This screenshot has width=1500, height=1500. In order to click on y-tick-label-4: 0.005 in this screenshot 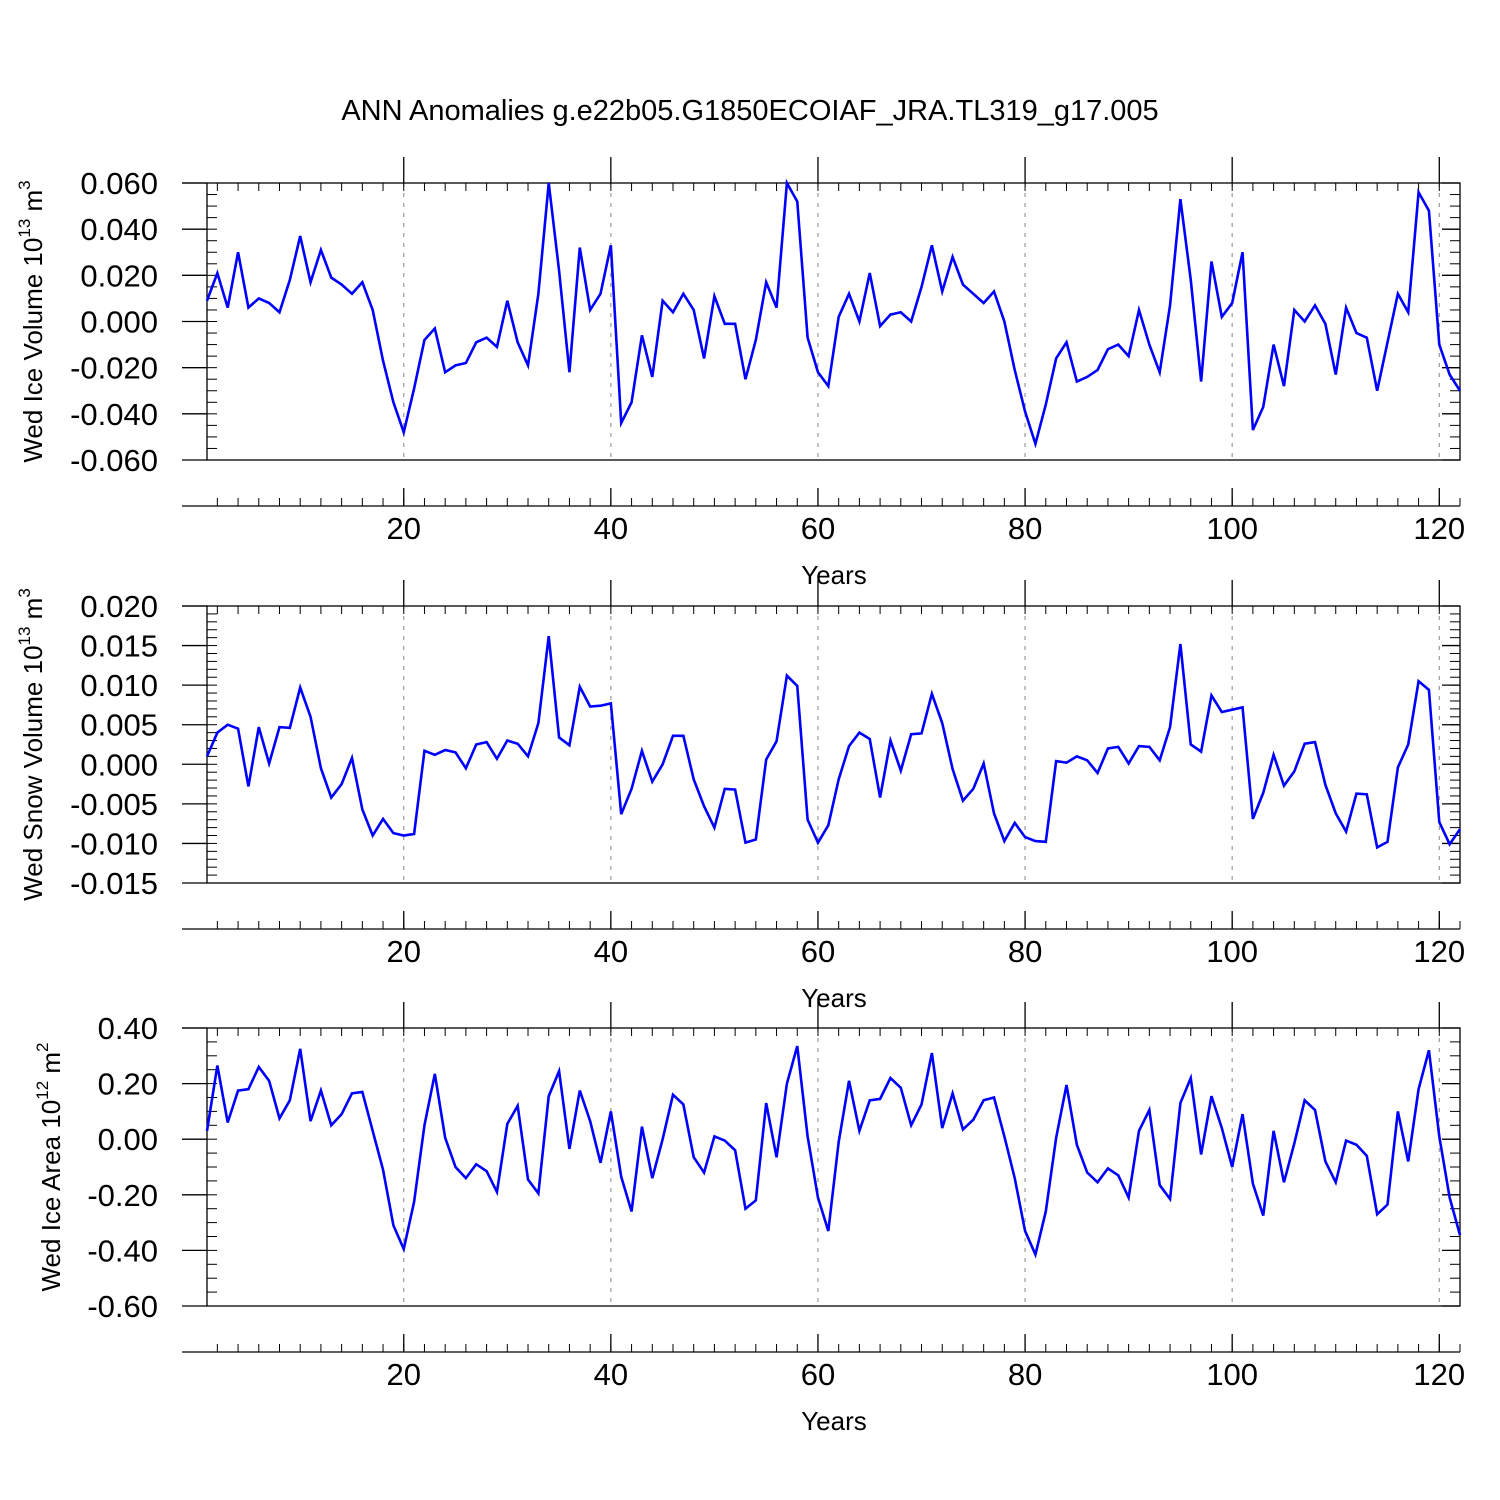, I will do `click(119, 725)`.